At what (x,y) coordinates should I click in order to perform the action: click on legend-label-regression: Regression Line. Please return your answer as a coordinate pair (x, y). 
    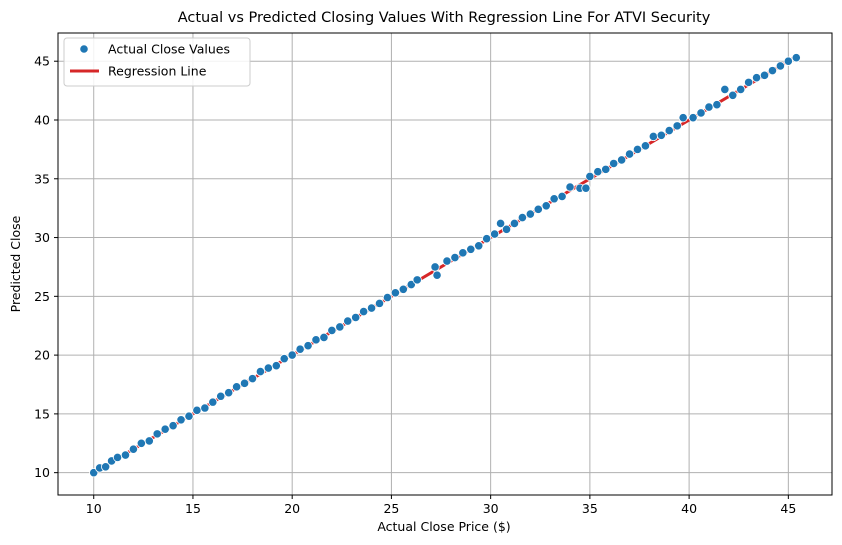
    Looking at the image, I should click on (157, 71).